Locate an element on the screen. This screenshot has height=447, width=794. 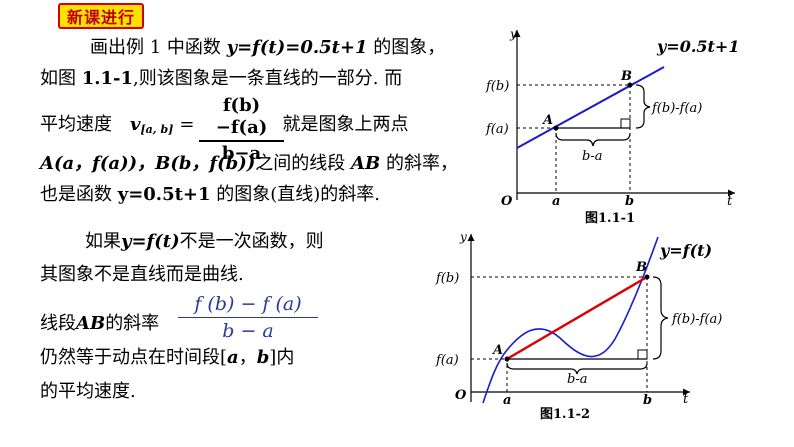
fig2-point-b is located at coordinates (647, 277).